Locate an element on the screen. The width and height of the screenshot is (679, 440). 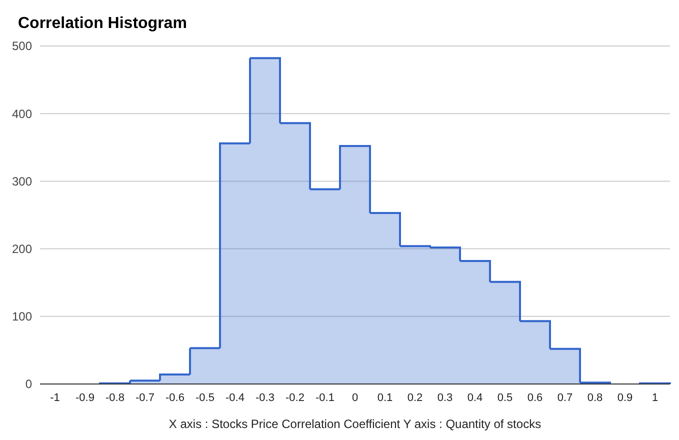
x-tick-label: 0.4 is located at coordinates (475, 398).